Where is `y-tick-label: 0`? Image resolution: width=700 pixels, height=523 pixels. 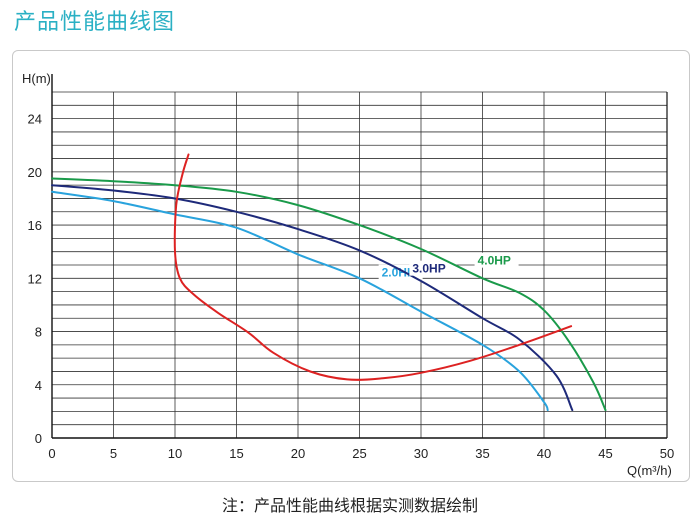
y-tick-label: 0 is located at coordinates (38, 438).